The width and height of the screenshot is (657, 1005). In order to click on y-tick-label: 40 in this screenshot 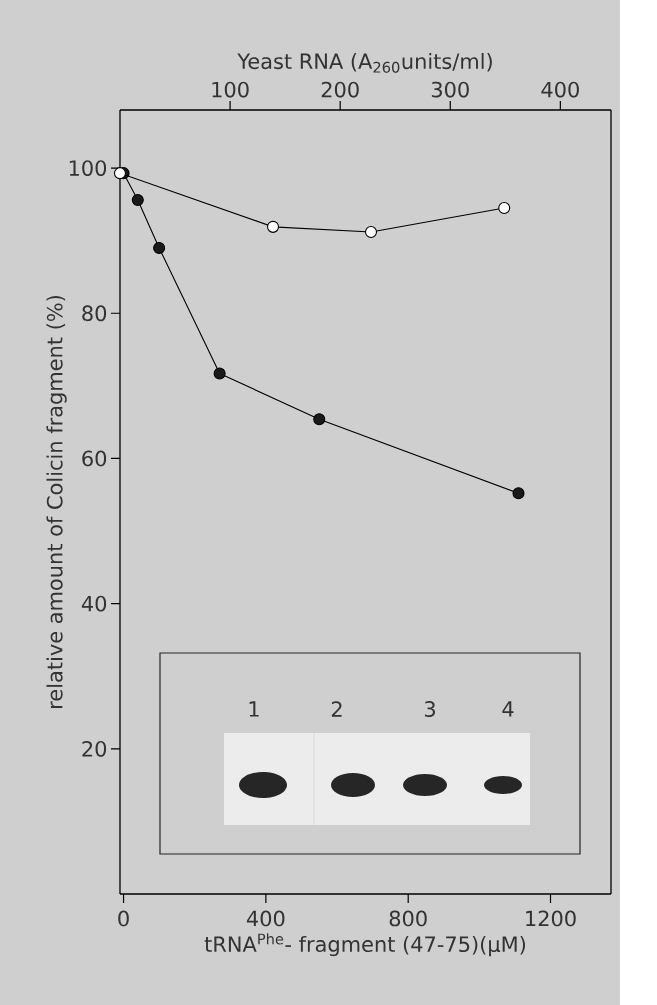, I will do `click(94, 603)`.